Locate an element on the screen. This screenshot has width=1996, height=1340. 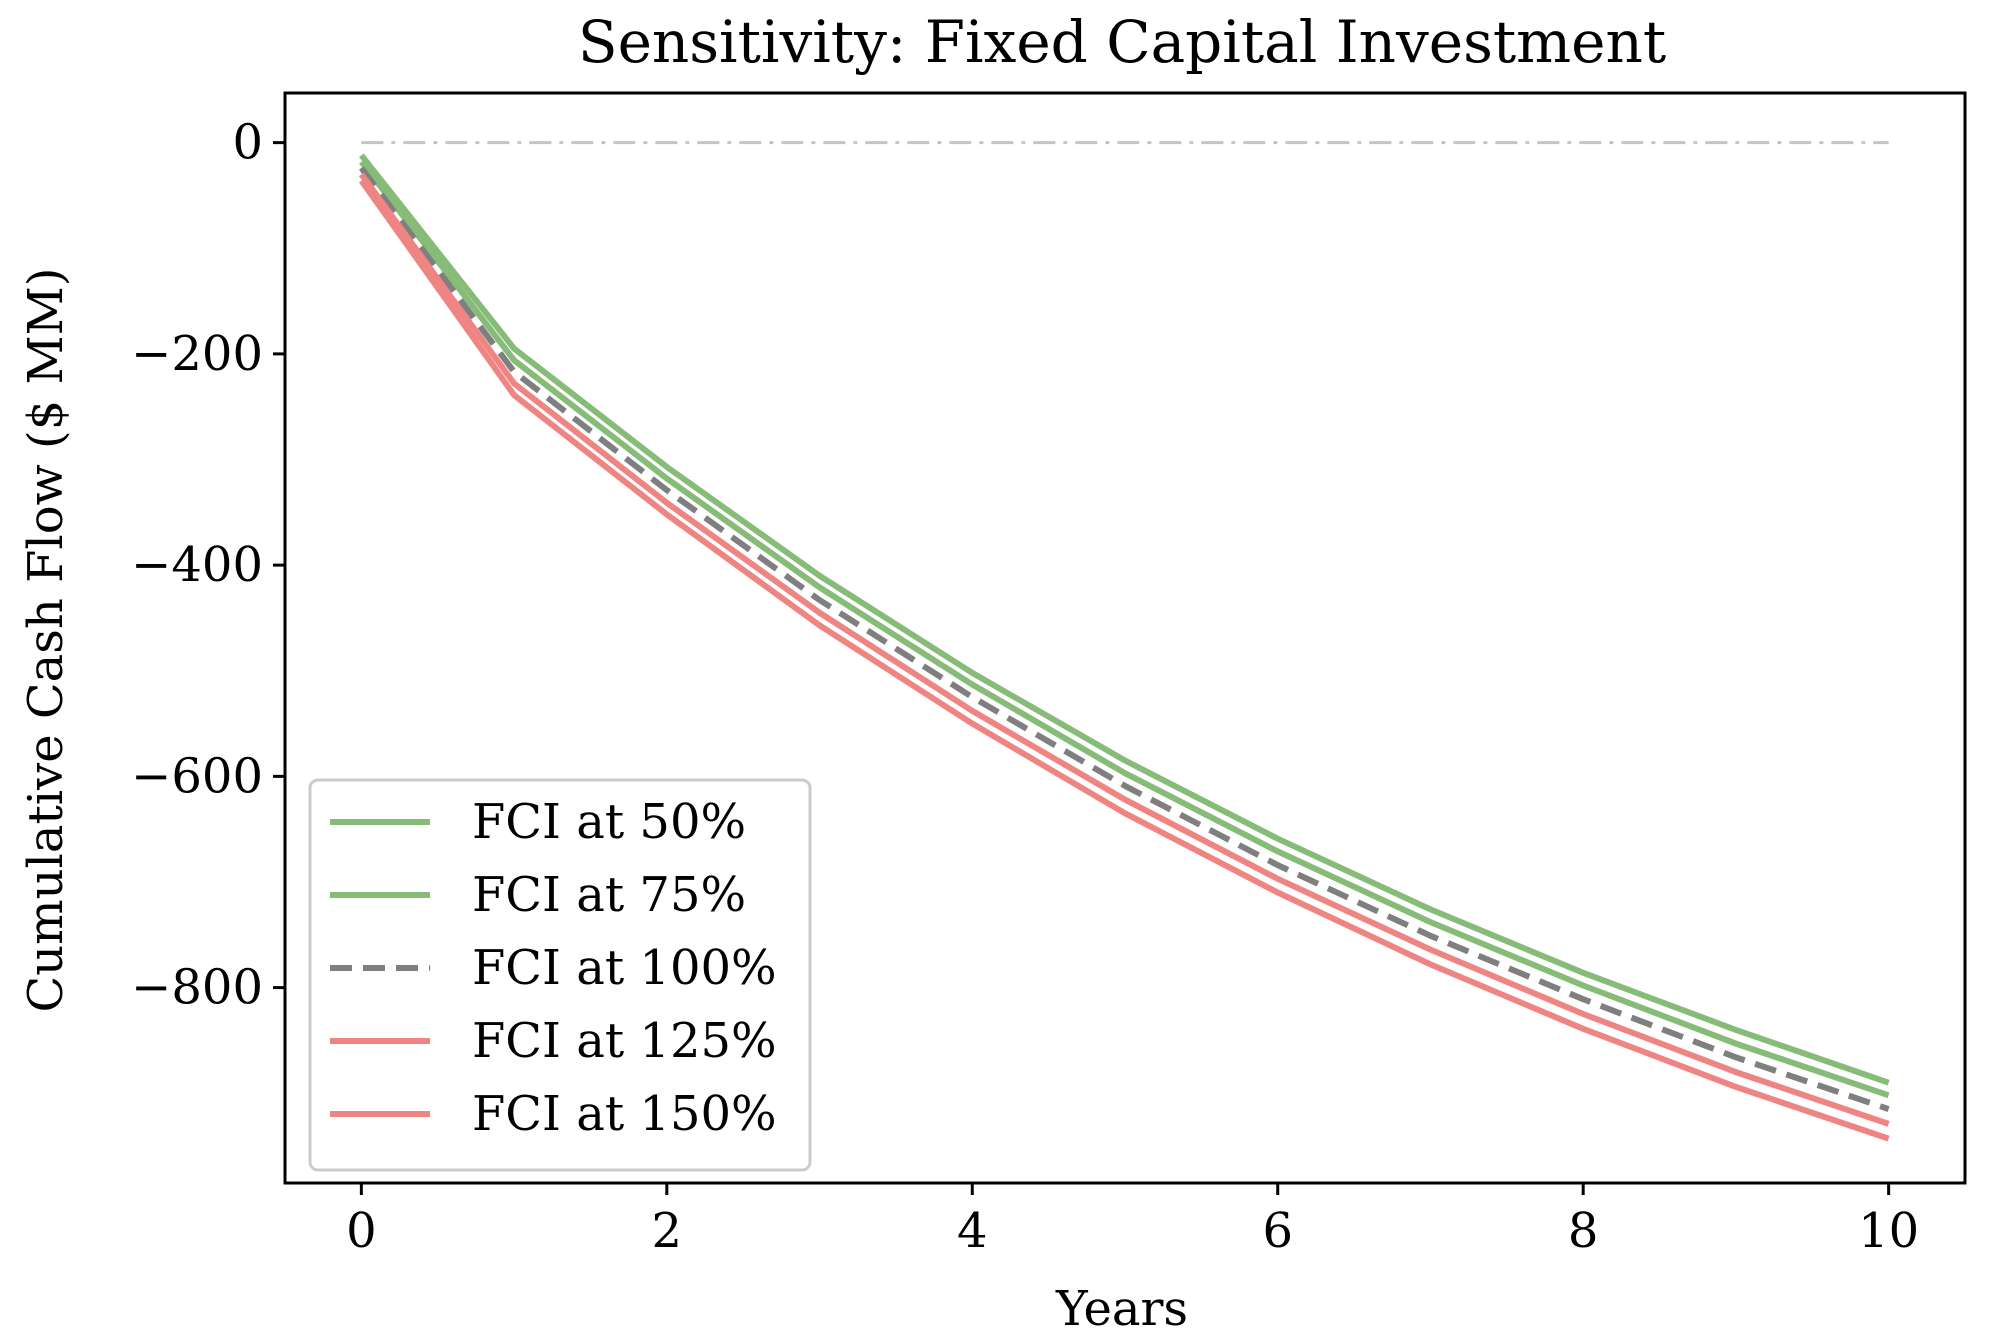
y-axis: 0 −200 −400 −600 −800 is located at coordinates (208, 565).